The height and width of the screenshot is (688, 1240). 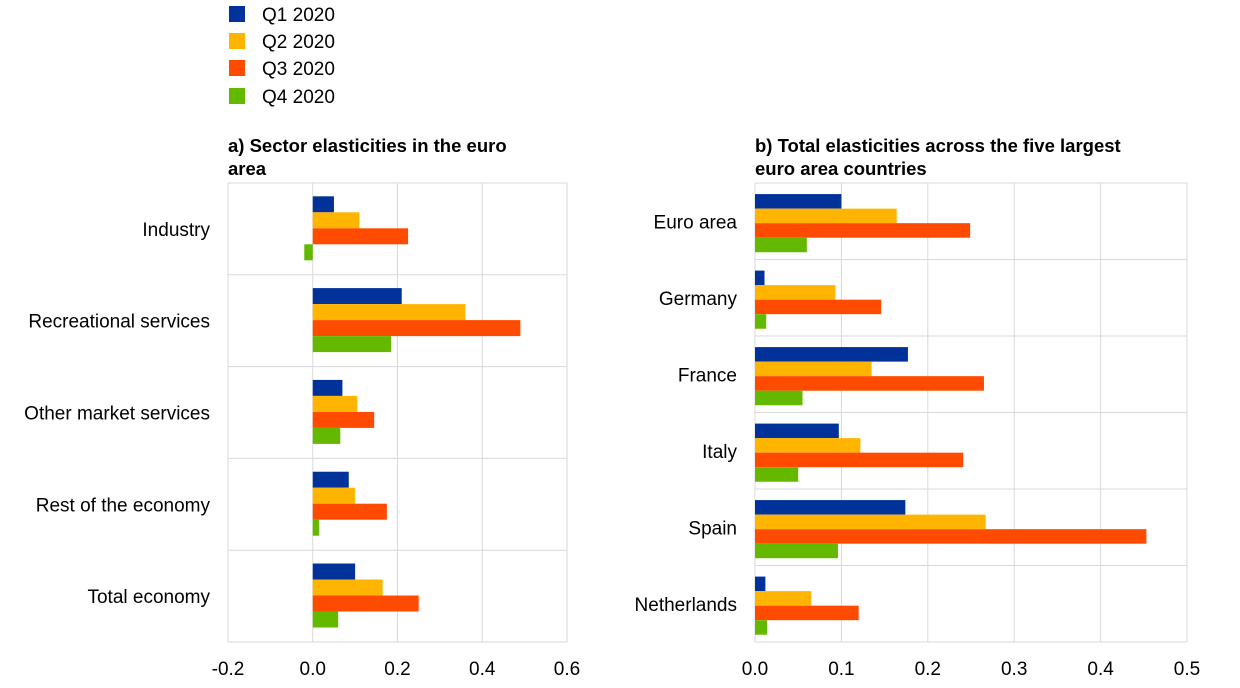 I want to click on bar-q3-italy, so click(x=859, y=460).